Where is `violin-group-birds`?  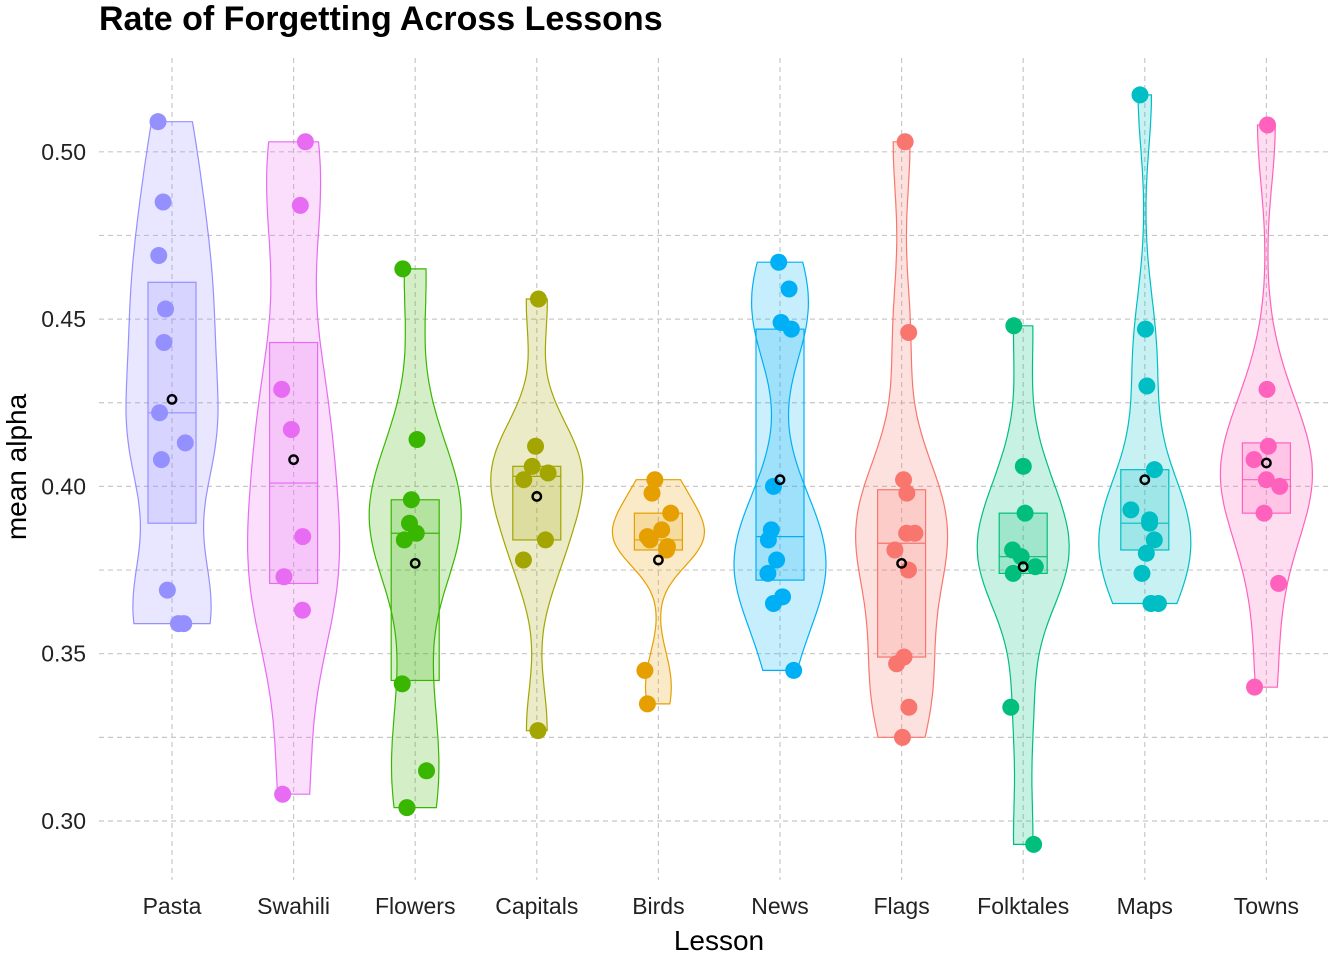
violin-group-birds is located at coordinates (658, 592).